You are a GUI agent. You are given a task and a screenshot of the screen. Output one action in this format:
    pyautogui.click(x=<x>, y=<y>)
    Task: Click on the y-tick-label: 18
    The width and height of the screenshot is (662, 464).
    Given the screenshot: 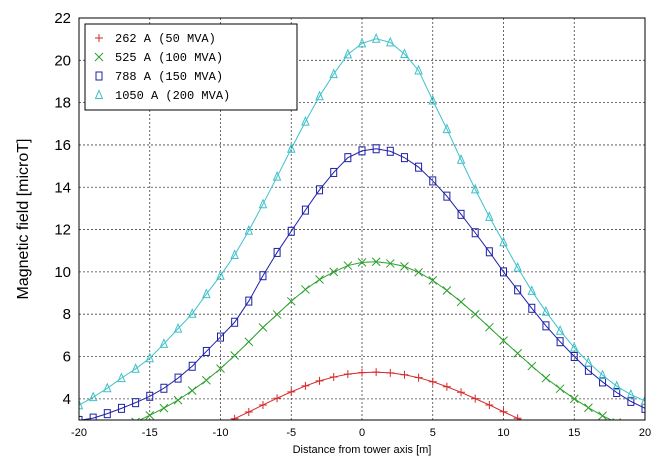 What is the action you would take?
    pyautogui.click(x=62, y=103)
    